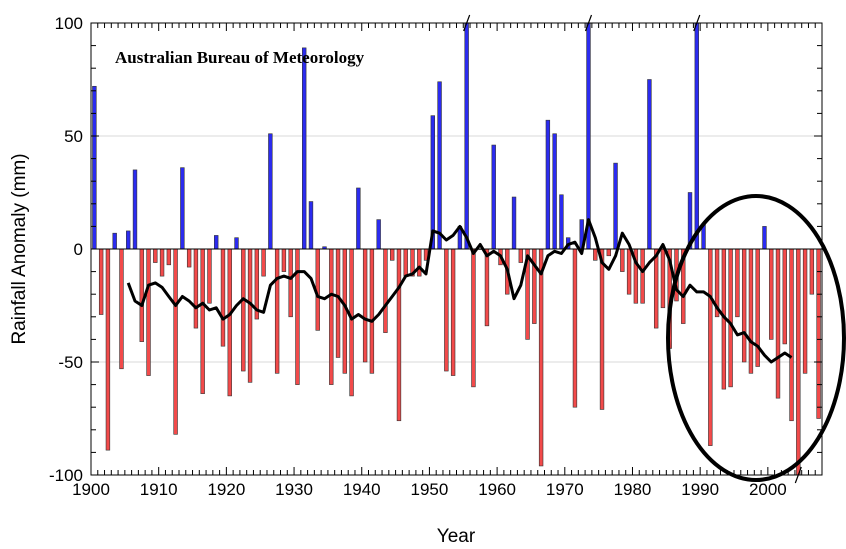 The height and width of the screenshot is (549, 846). What do you see at coordinates (66, 249) in the screenshot?
I see `y-tick-labels: 100 50 0 -50 -100` at bounding box center [66, 249].